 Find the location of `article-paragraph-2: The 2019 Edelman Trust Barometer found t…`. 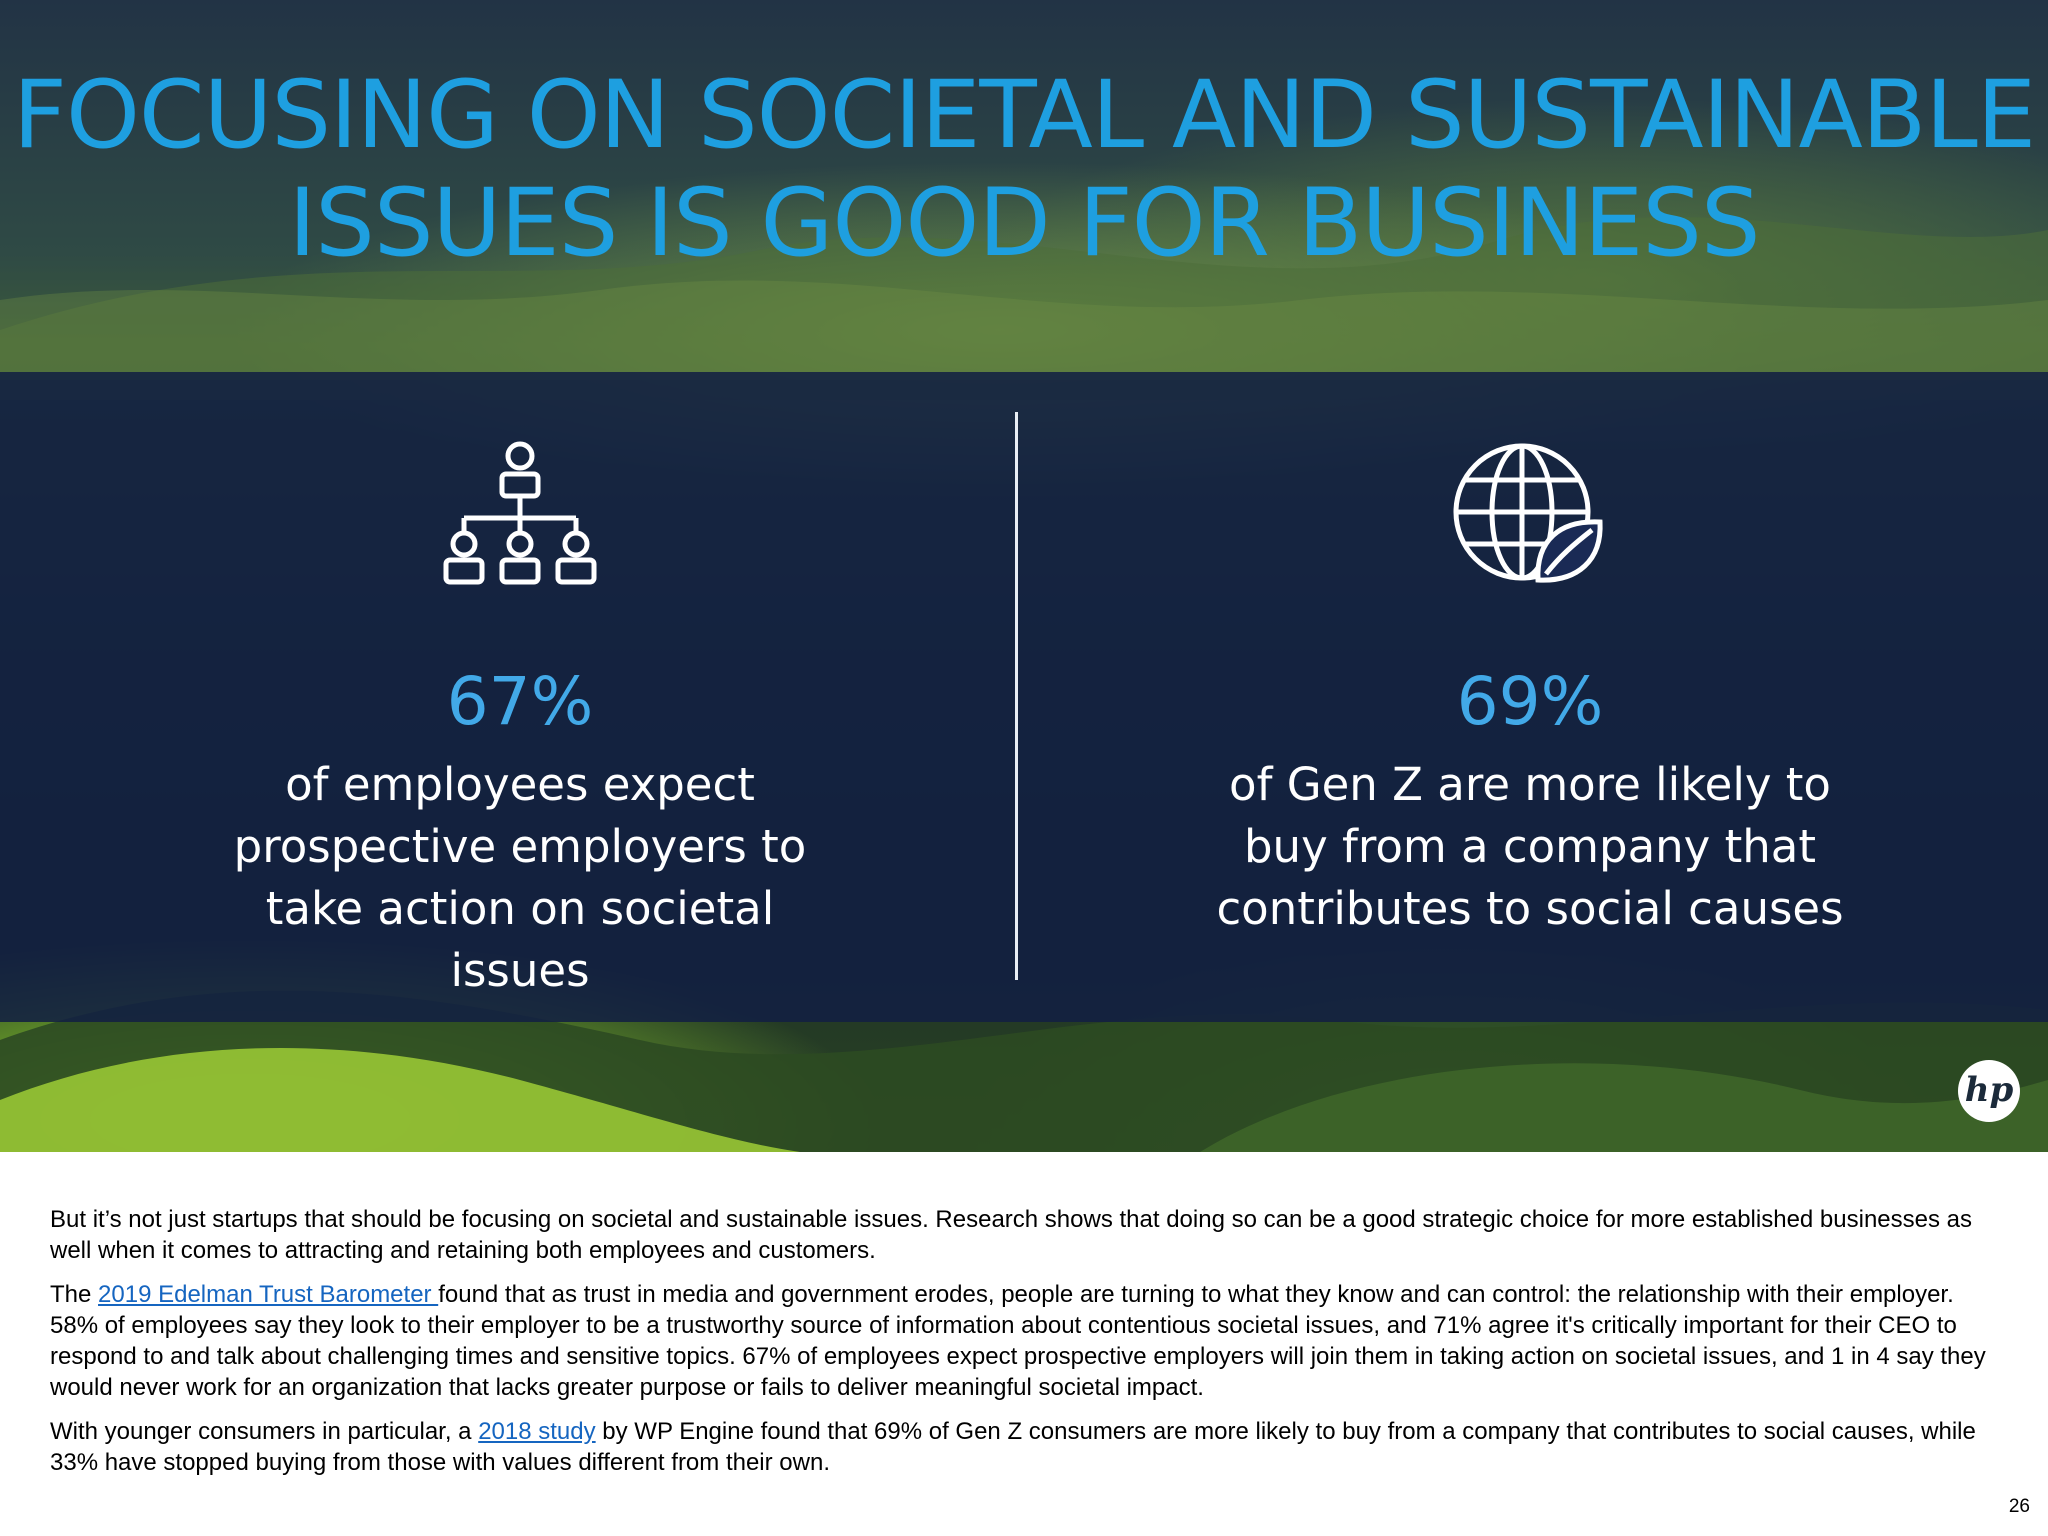

article-paragraph-2: The 2019 Edelman Trust Barometer found t… is located at coordinates (1025, 1341).